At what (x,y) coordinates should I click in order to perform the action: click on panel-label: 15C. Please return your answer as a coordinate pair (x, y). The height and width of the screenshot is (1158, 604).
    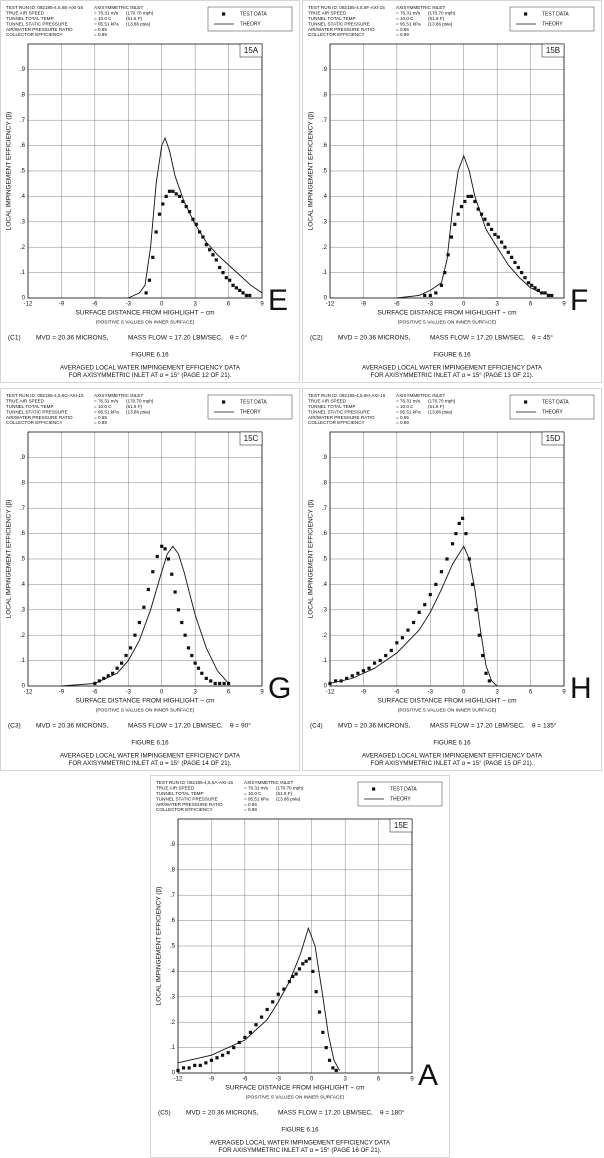
    Looking at the image, I should click on (251, 438).